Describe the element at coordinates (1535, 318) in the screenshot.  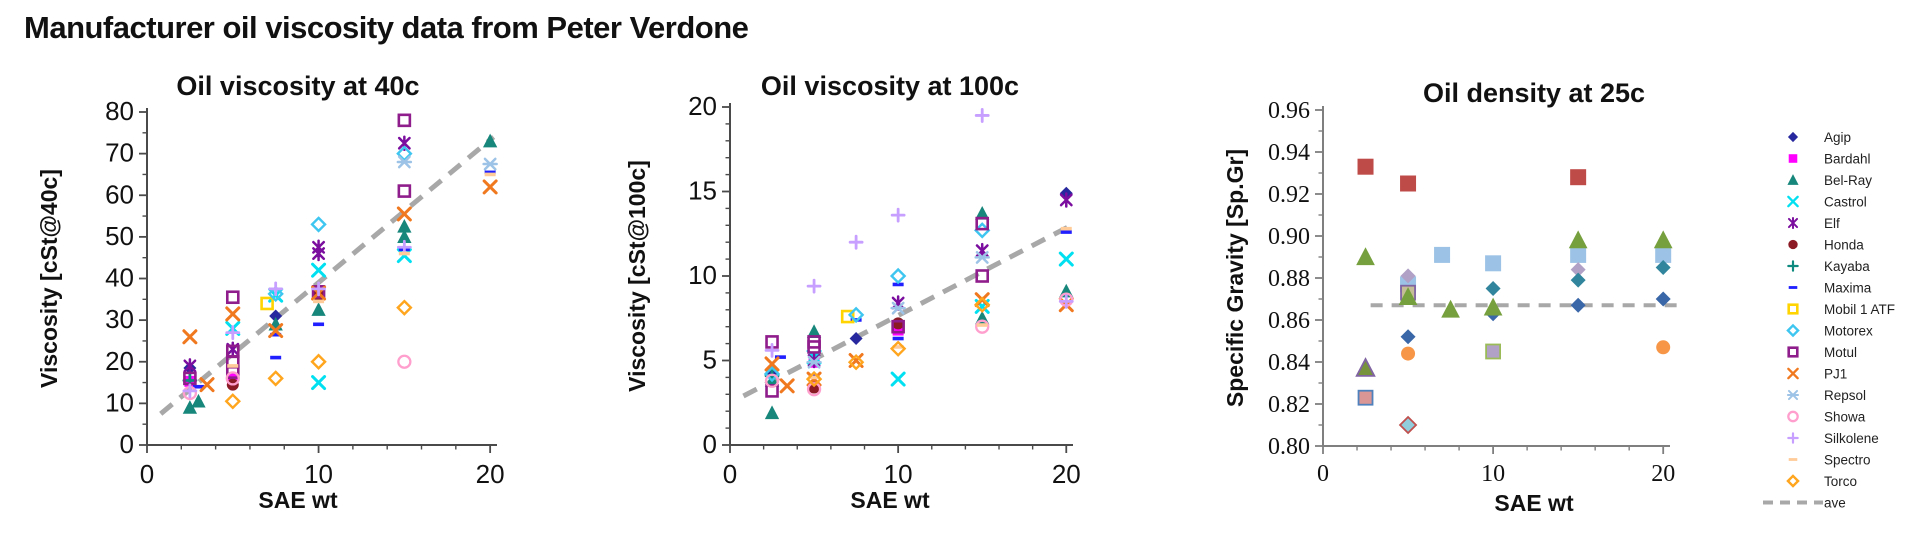
I see `series-agip` at that location.